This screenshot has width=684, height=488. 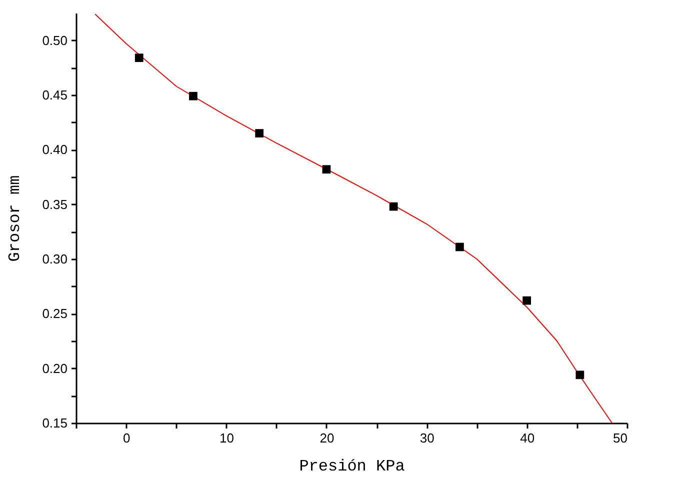 I want to click on x-tick-label: 20, so click(x=327, y=438).